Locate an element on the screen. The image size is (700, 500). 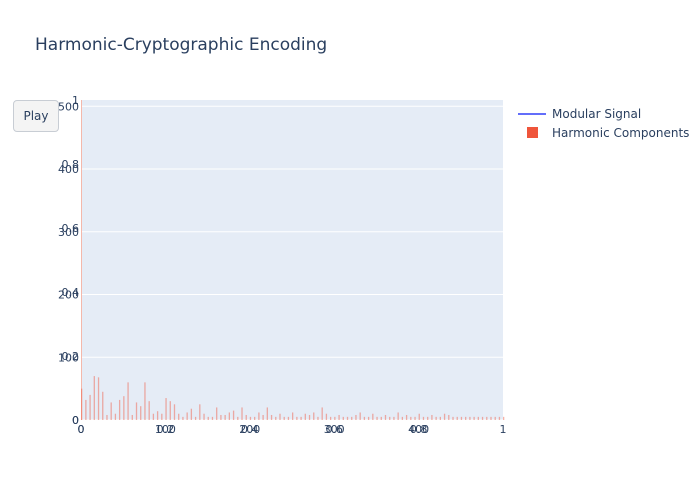
y-tick-label: 0 is located at coordinates (75, 420).